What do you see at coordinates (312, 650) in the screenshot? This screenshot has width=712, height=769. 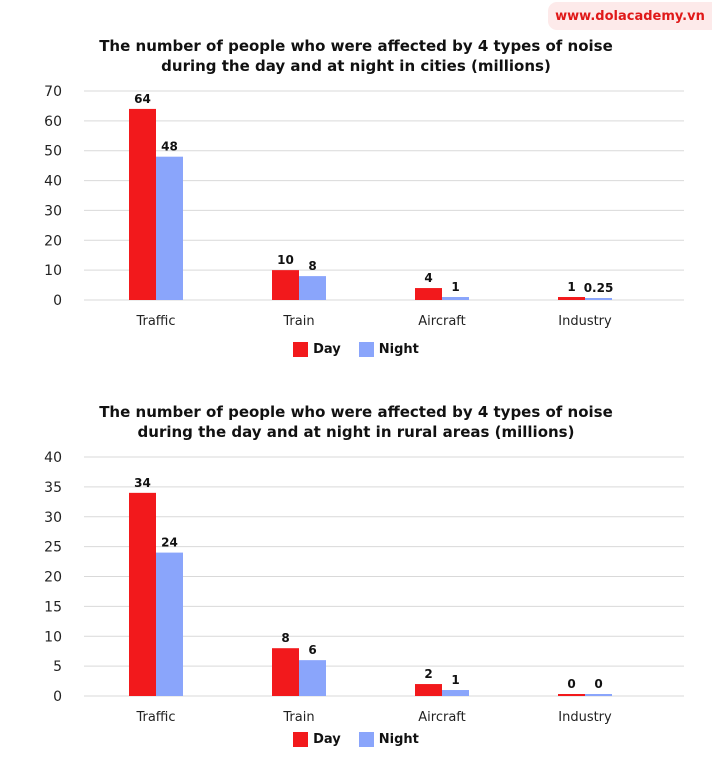 I see `data-label: 6` at bounding box center [312, 650].